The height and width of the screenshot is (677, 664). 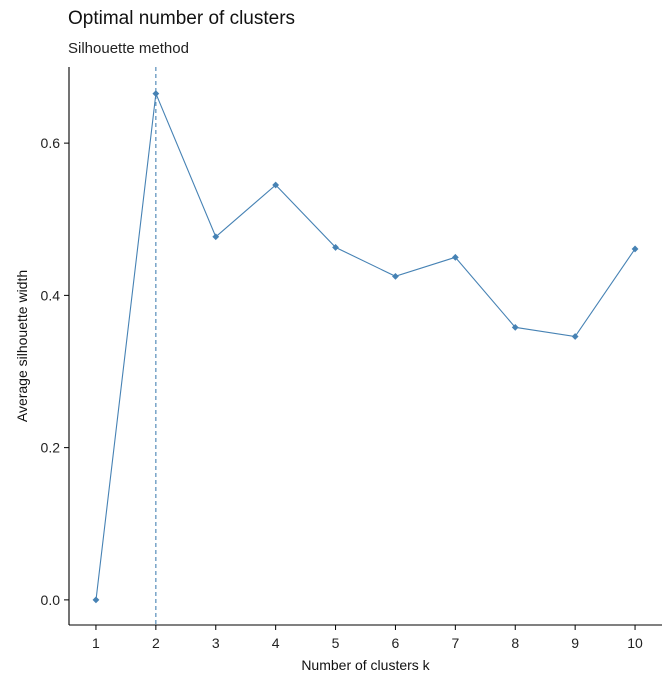 I want to click on x-tick-label: 2, so click(x=156, y=643).